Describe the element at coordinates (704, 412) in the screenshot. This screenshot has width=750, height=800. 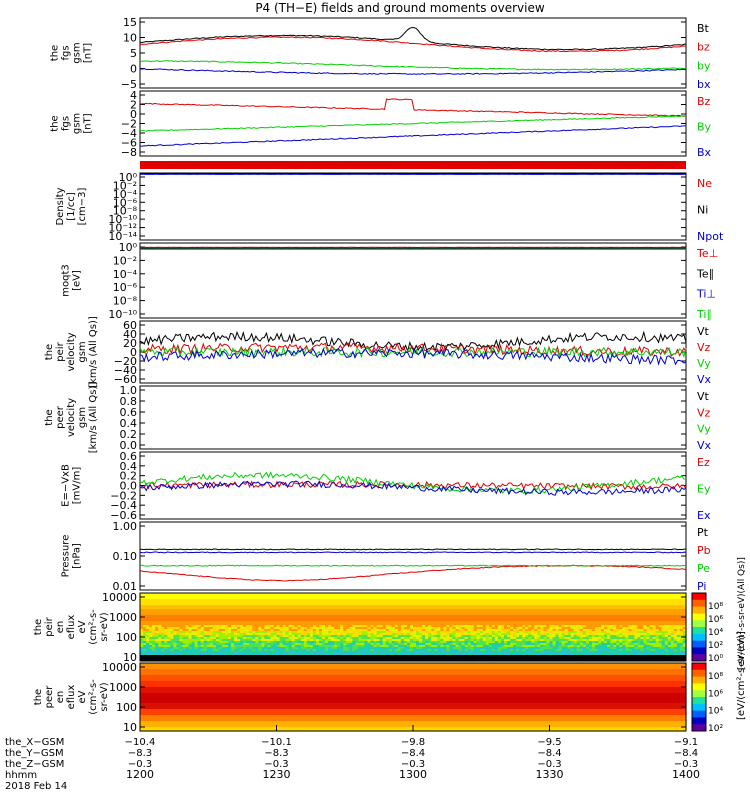
I see `legend-Vz: Vz` at that location.